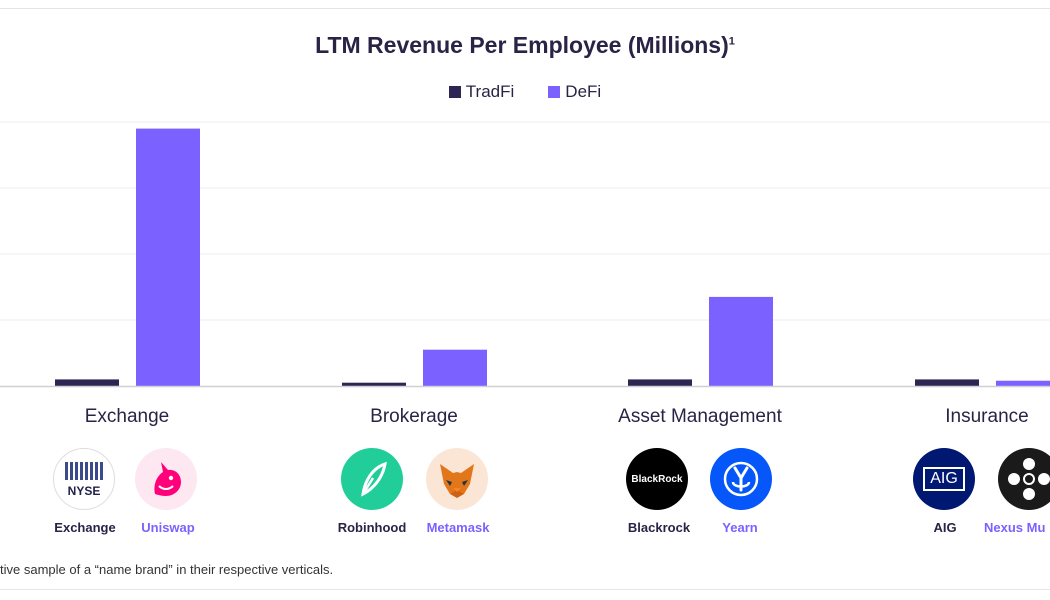 Image resolution: width=1050 pixels, height=600 pixels. What do you see at coordinates (659, 527) in the screenshot?
I see `logo-label-blackrock: Blackrock` at bounding box center [659, 527].